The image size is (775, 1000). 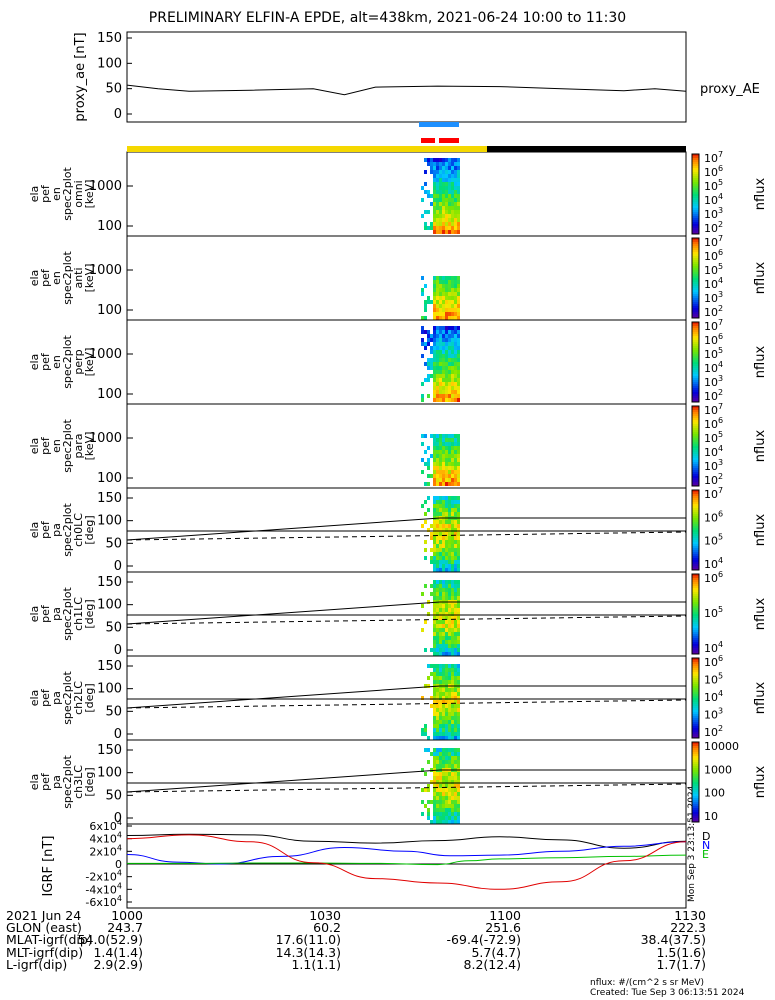 What do you see at coordinates (713, 199) in the screenshot?
I see `pef_en_spec2plot_omni-zticklabel: 104` at bounding box center [713, 199].